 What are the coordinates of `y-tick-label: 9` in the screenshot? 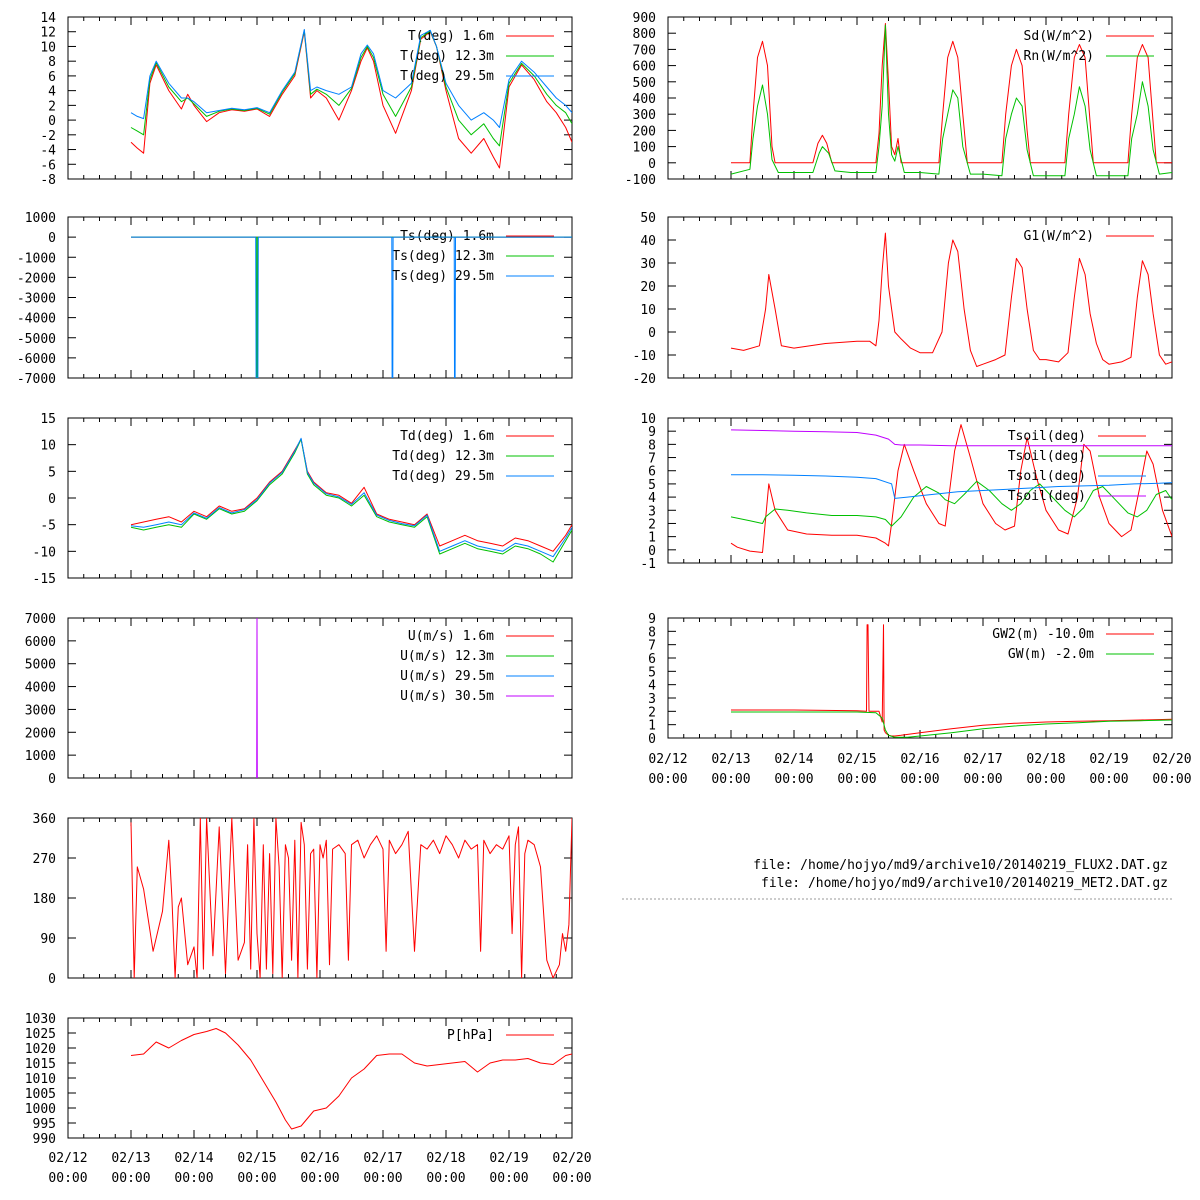 It's located at (652, 432).